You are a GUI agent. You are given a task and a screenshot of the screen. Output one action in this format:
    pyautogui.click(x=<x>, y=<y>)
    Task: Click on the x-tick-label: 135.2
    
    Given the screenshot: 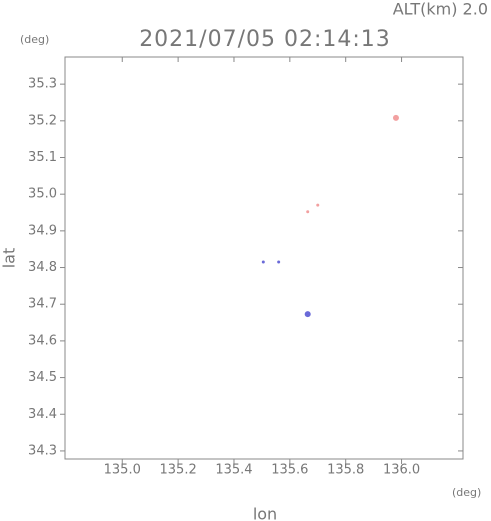 What is the action you would take?
    pyautogui.click(x=178, y=470)
    